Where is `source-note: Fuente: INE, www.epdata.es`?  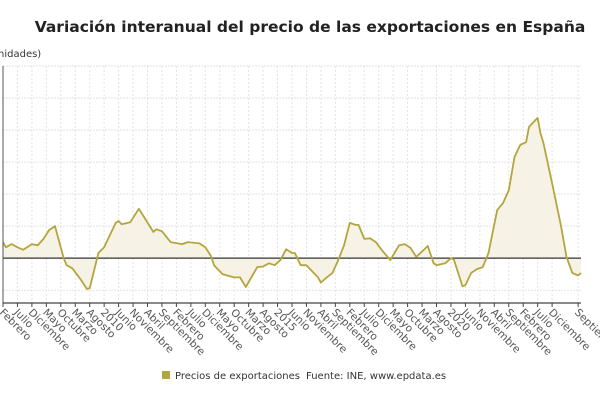 source-note: Fuente: INE, www.epdata.es is located at coordinates (376, 376).